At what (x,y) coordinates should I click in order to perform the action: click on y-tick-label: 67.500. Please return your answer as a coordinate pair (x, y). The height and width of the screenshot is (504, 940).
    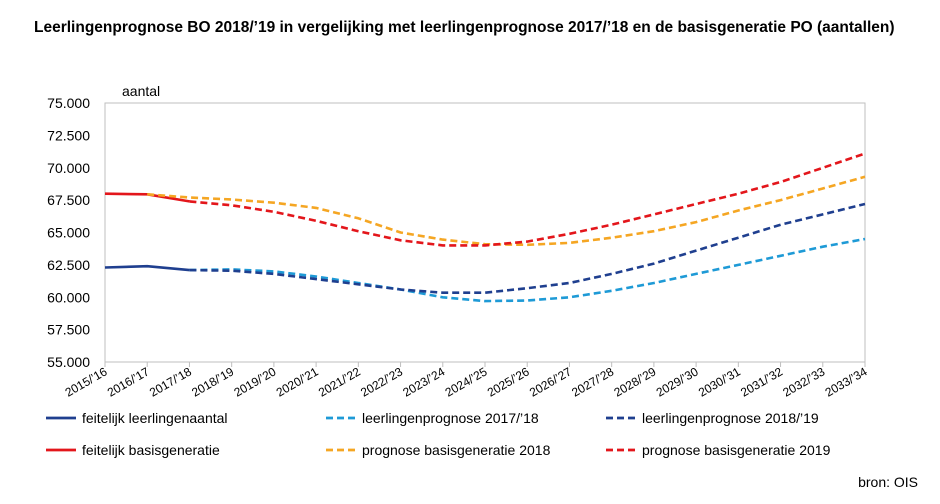
    Looking at the image, I should click on (68, 200).